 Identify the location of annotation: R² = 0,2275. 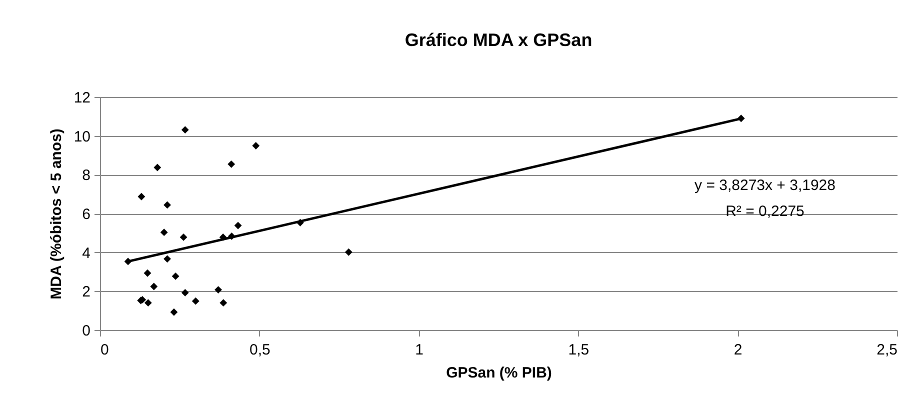
(765, 211).